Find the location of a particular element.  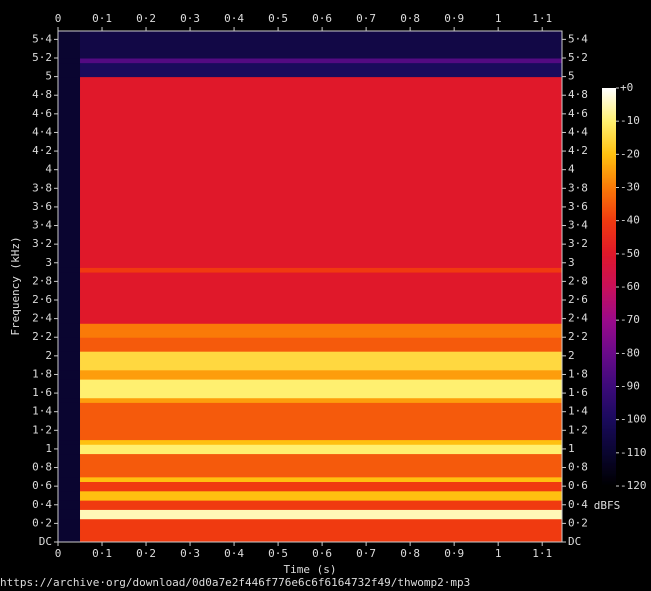

y-tick-label: 4·2 is located at coordinates (42, 150).